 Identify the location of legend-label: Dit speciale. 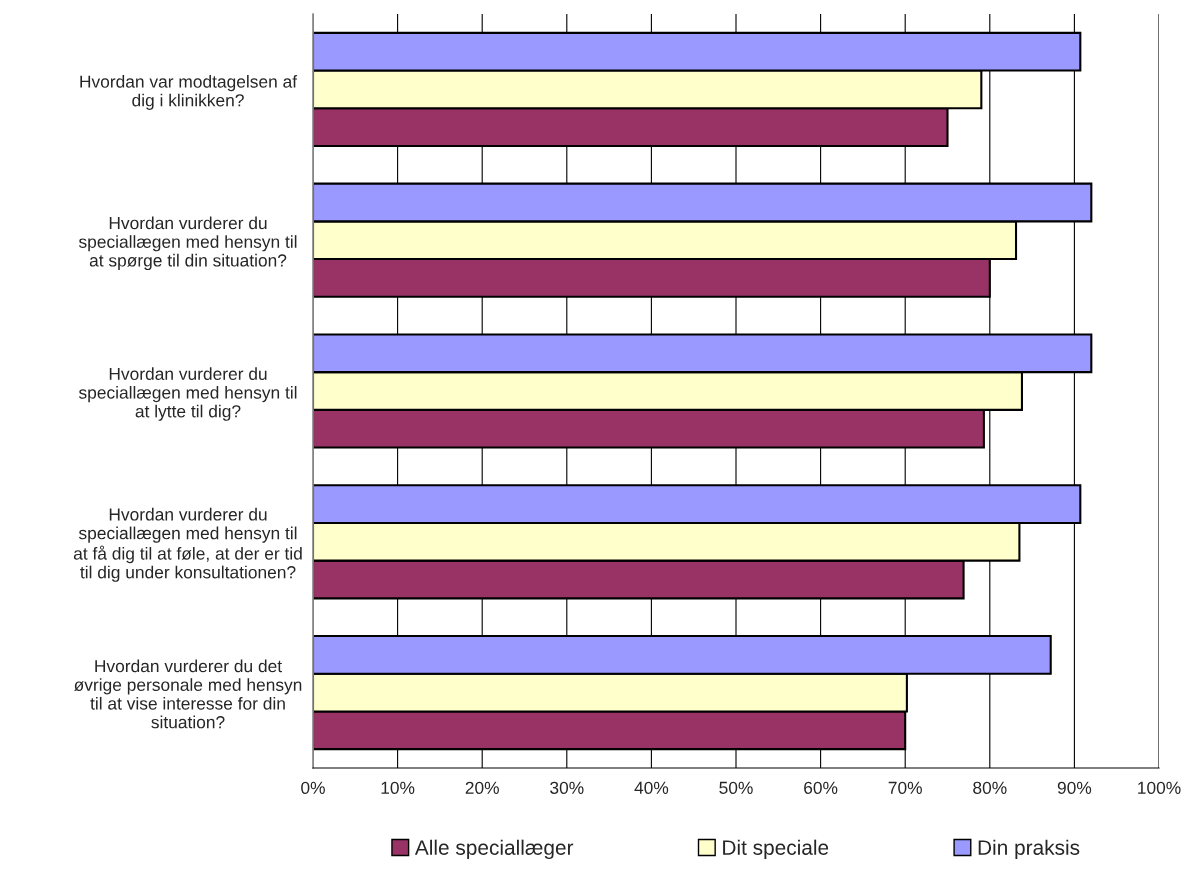
(776, 849).